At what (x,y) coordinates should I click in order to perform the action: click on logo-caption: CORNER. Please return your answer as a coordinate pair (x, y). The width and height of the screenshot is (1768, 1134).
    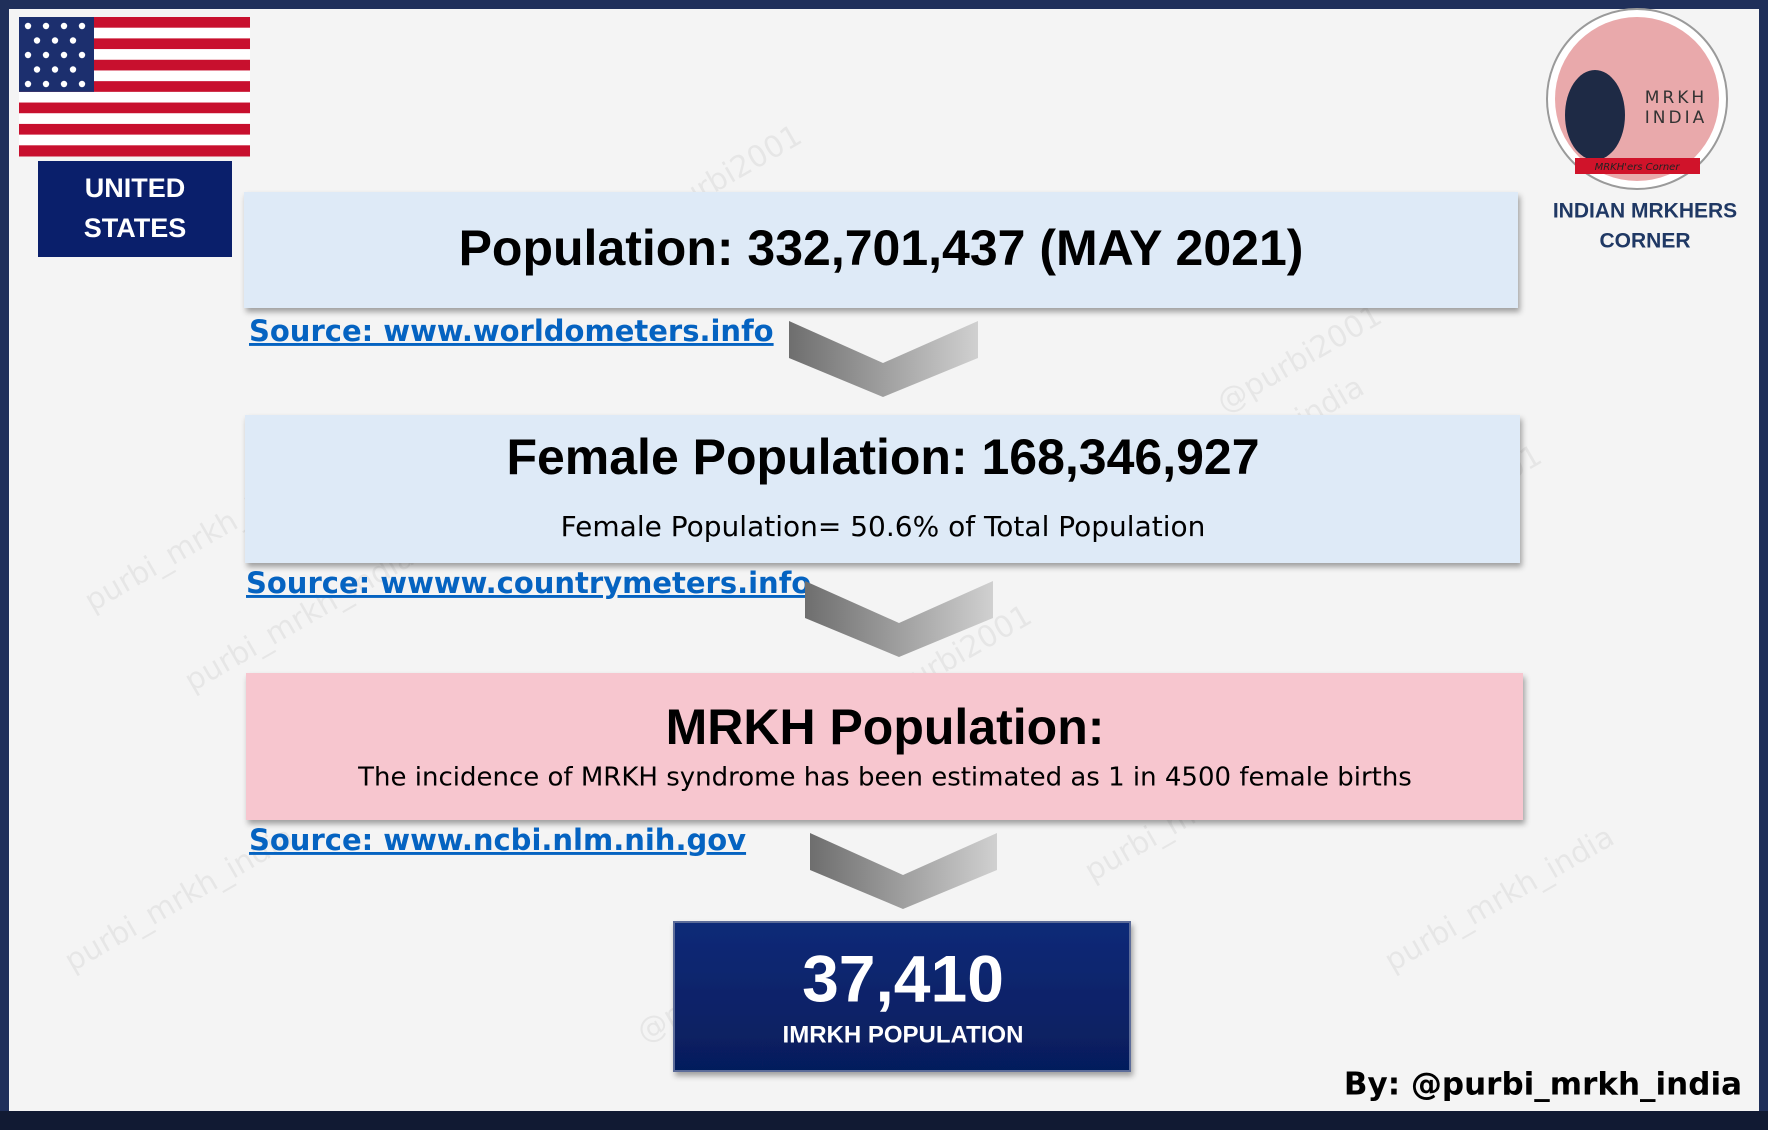
    Looking at the image, I should click on (1644, 241).